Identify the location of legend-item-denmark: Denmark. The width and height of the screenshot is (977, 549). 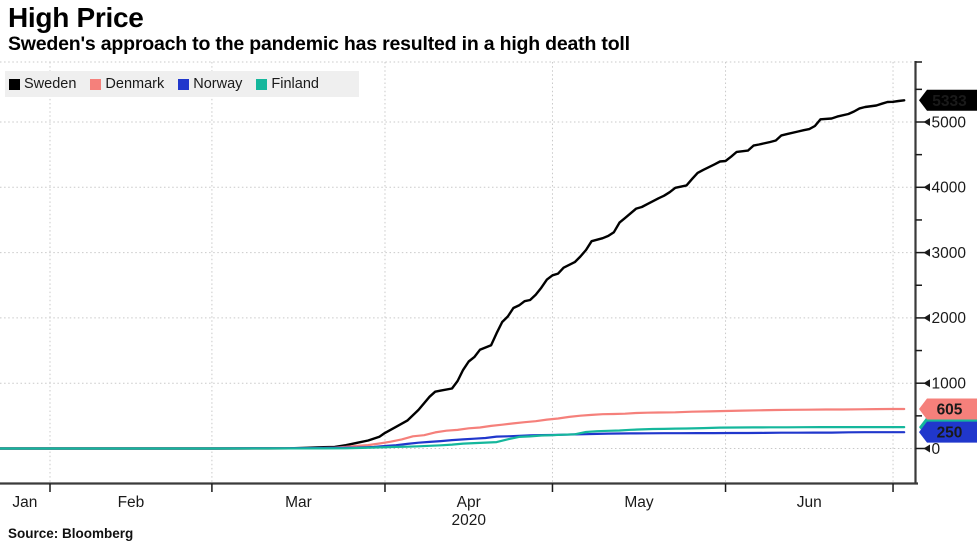
(127, 84).